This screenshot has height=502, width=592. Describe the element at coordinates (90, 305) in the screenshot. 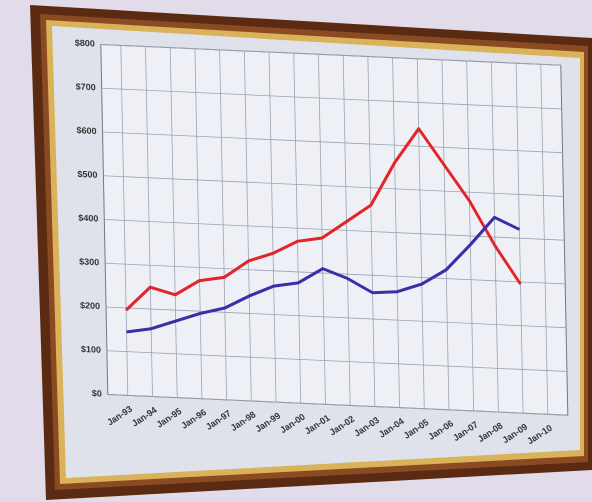

I see `y-tick-label: $200` at that location.